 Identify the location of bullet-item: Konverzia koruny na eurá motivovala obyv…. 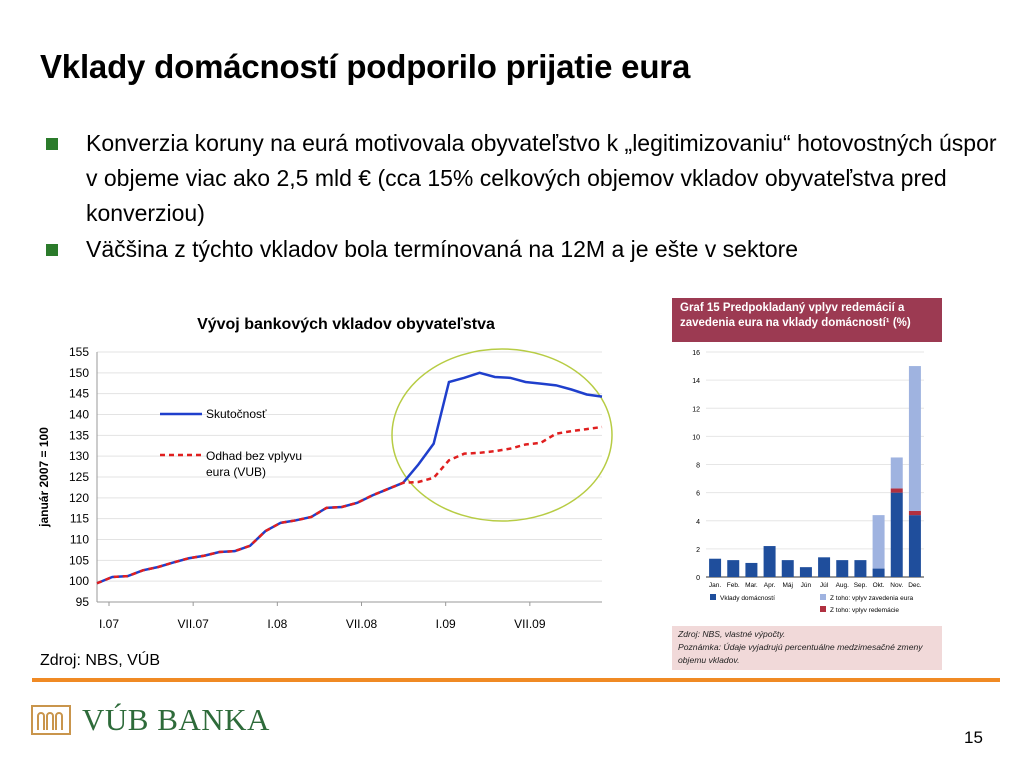
(522, 178).